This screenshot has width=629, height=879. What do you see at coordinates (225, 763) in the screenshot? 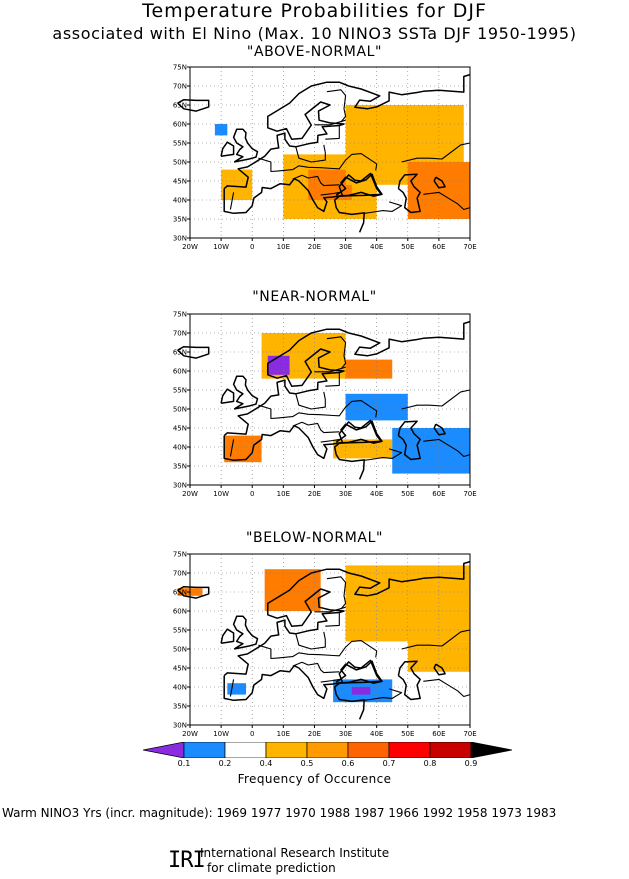
I see `colorbar-tick-label: 0.2` at bounding box center [225, 763].